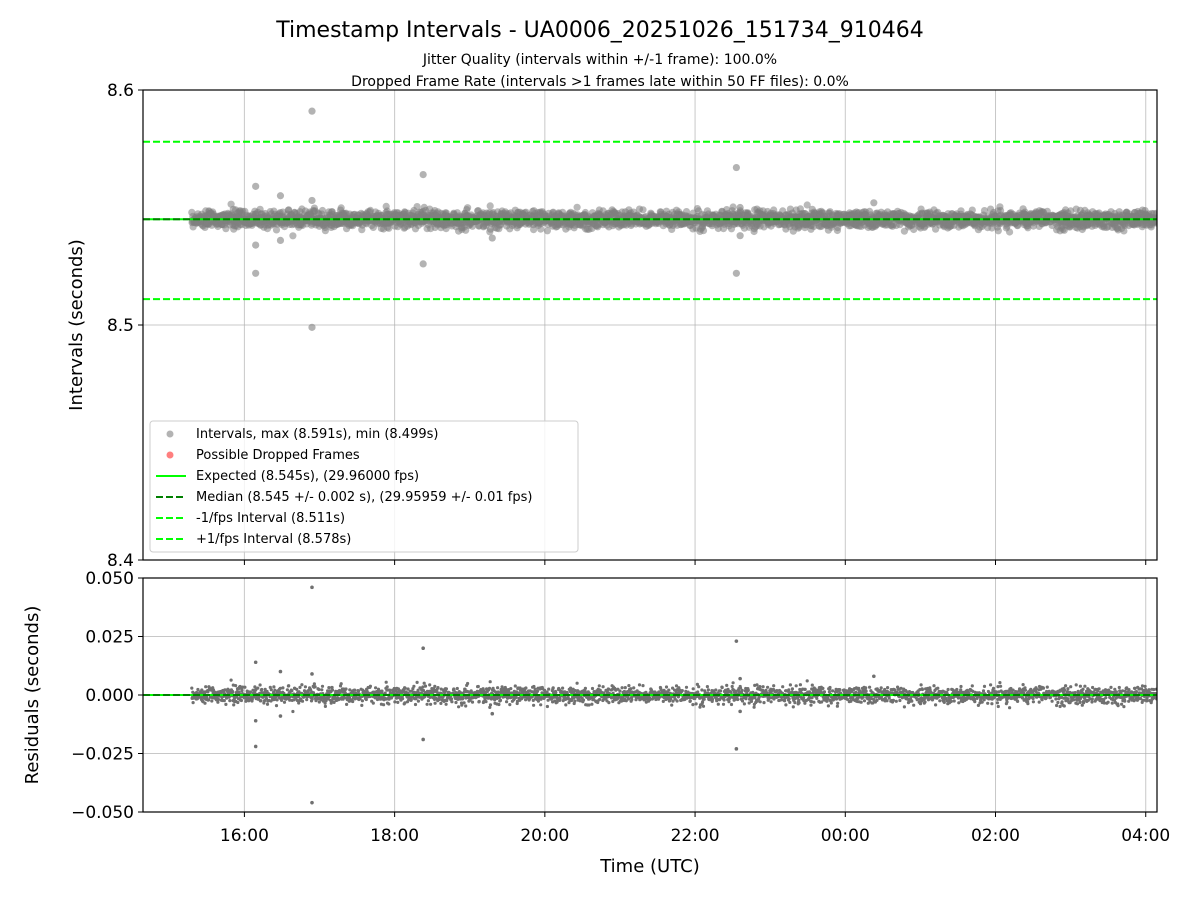 The height and width of the screenshot is (900, 1200). I want to click on bottom-y-tick-label: 0.050, so click(109, 579).